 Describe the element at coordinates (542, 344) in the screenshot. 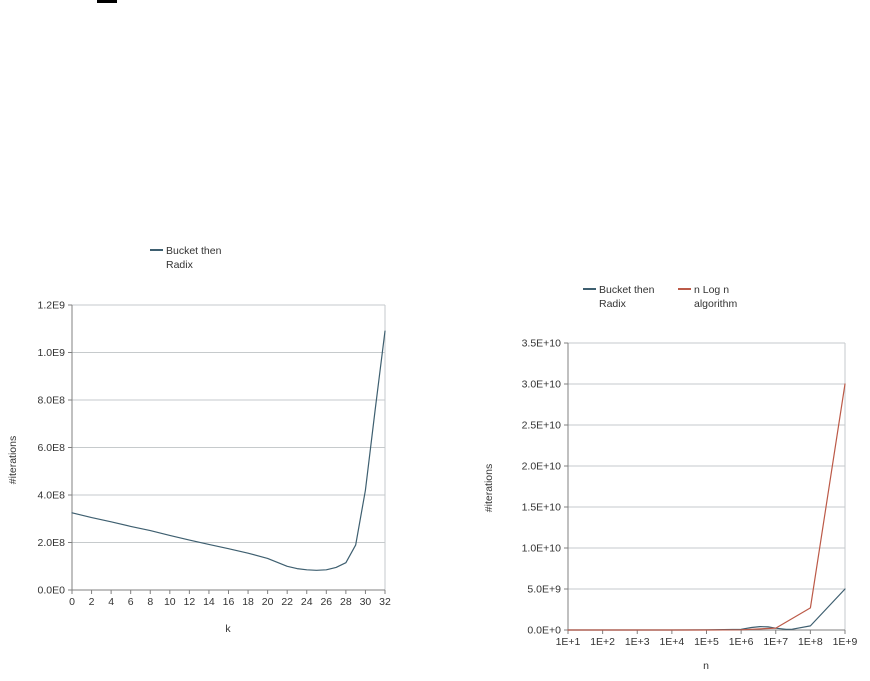

I see `svg-text: 3.5E+10` at that location.